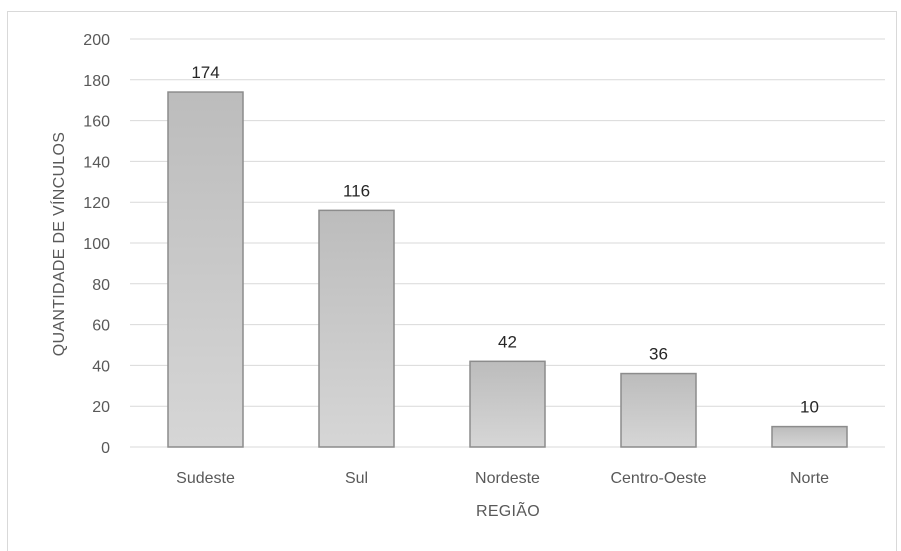 This screenshot has height=551, width=901. Describe the element at coordinates (96, 40) in the screenshot. I see `y-tick-label: 200` at that location.